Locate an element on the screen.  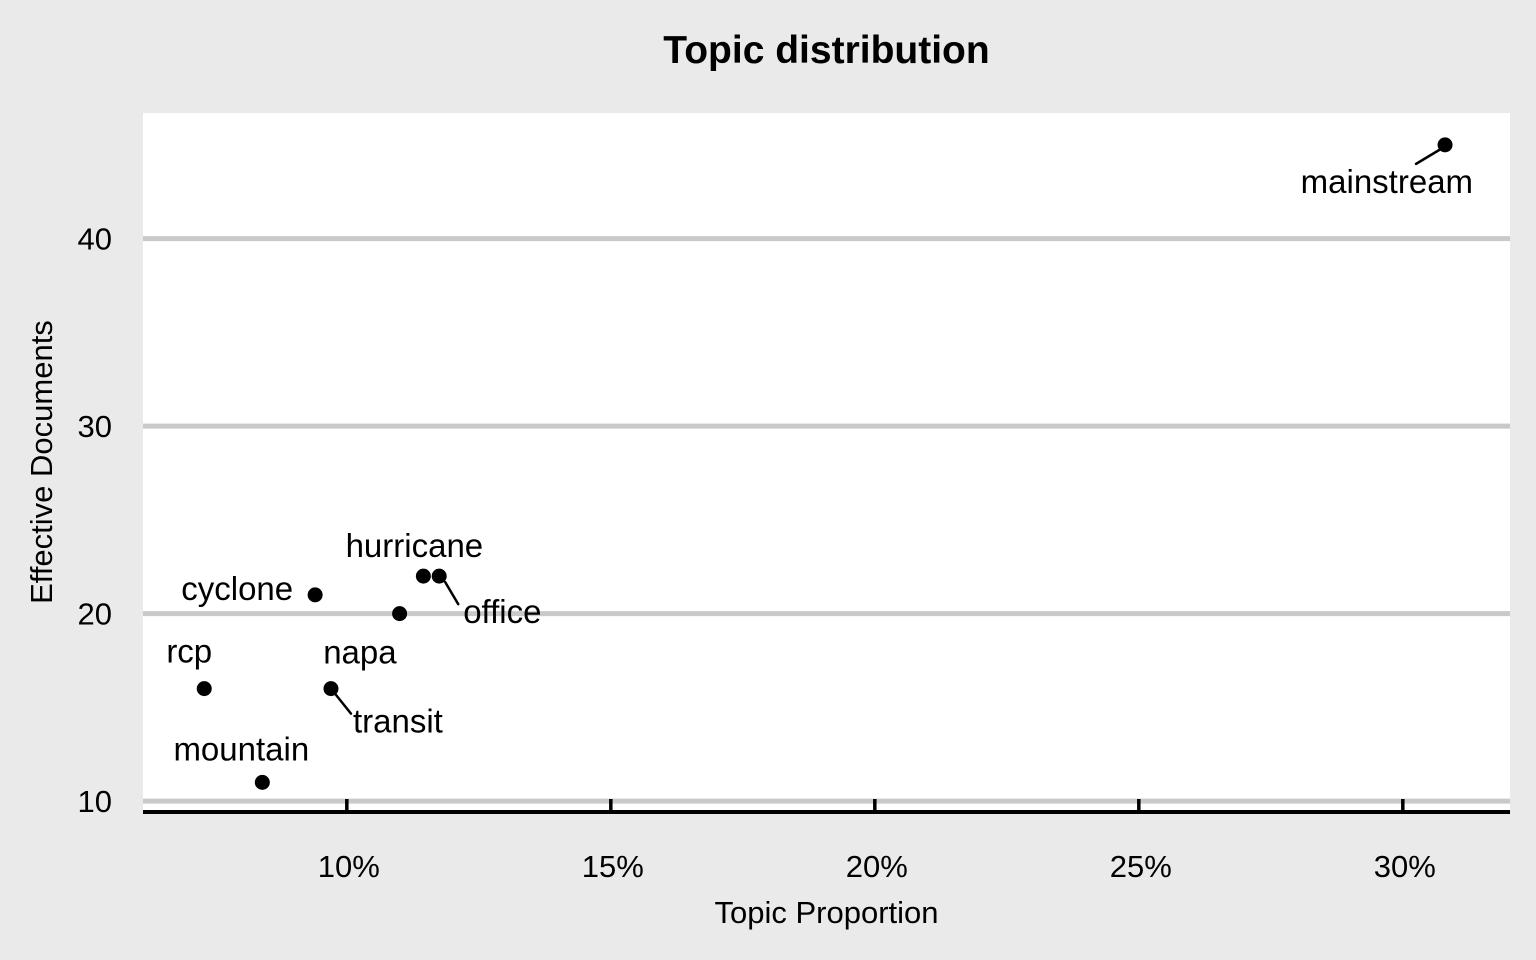
x-tick-label-25: 25% is located at coordinates (1141, 866).